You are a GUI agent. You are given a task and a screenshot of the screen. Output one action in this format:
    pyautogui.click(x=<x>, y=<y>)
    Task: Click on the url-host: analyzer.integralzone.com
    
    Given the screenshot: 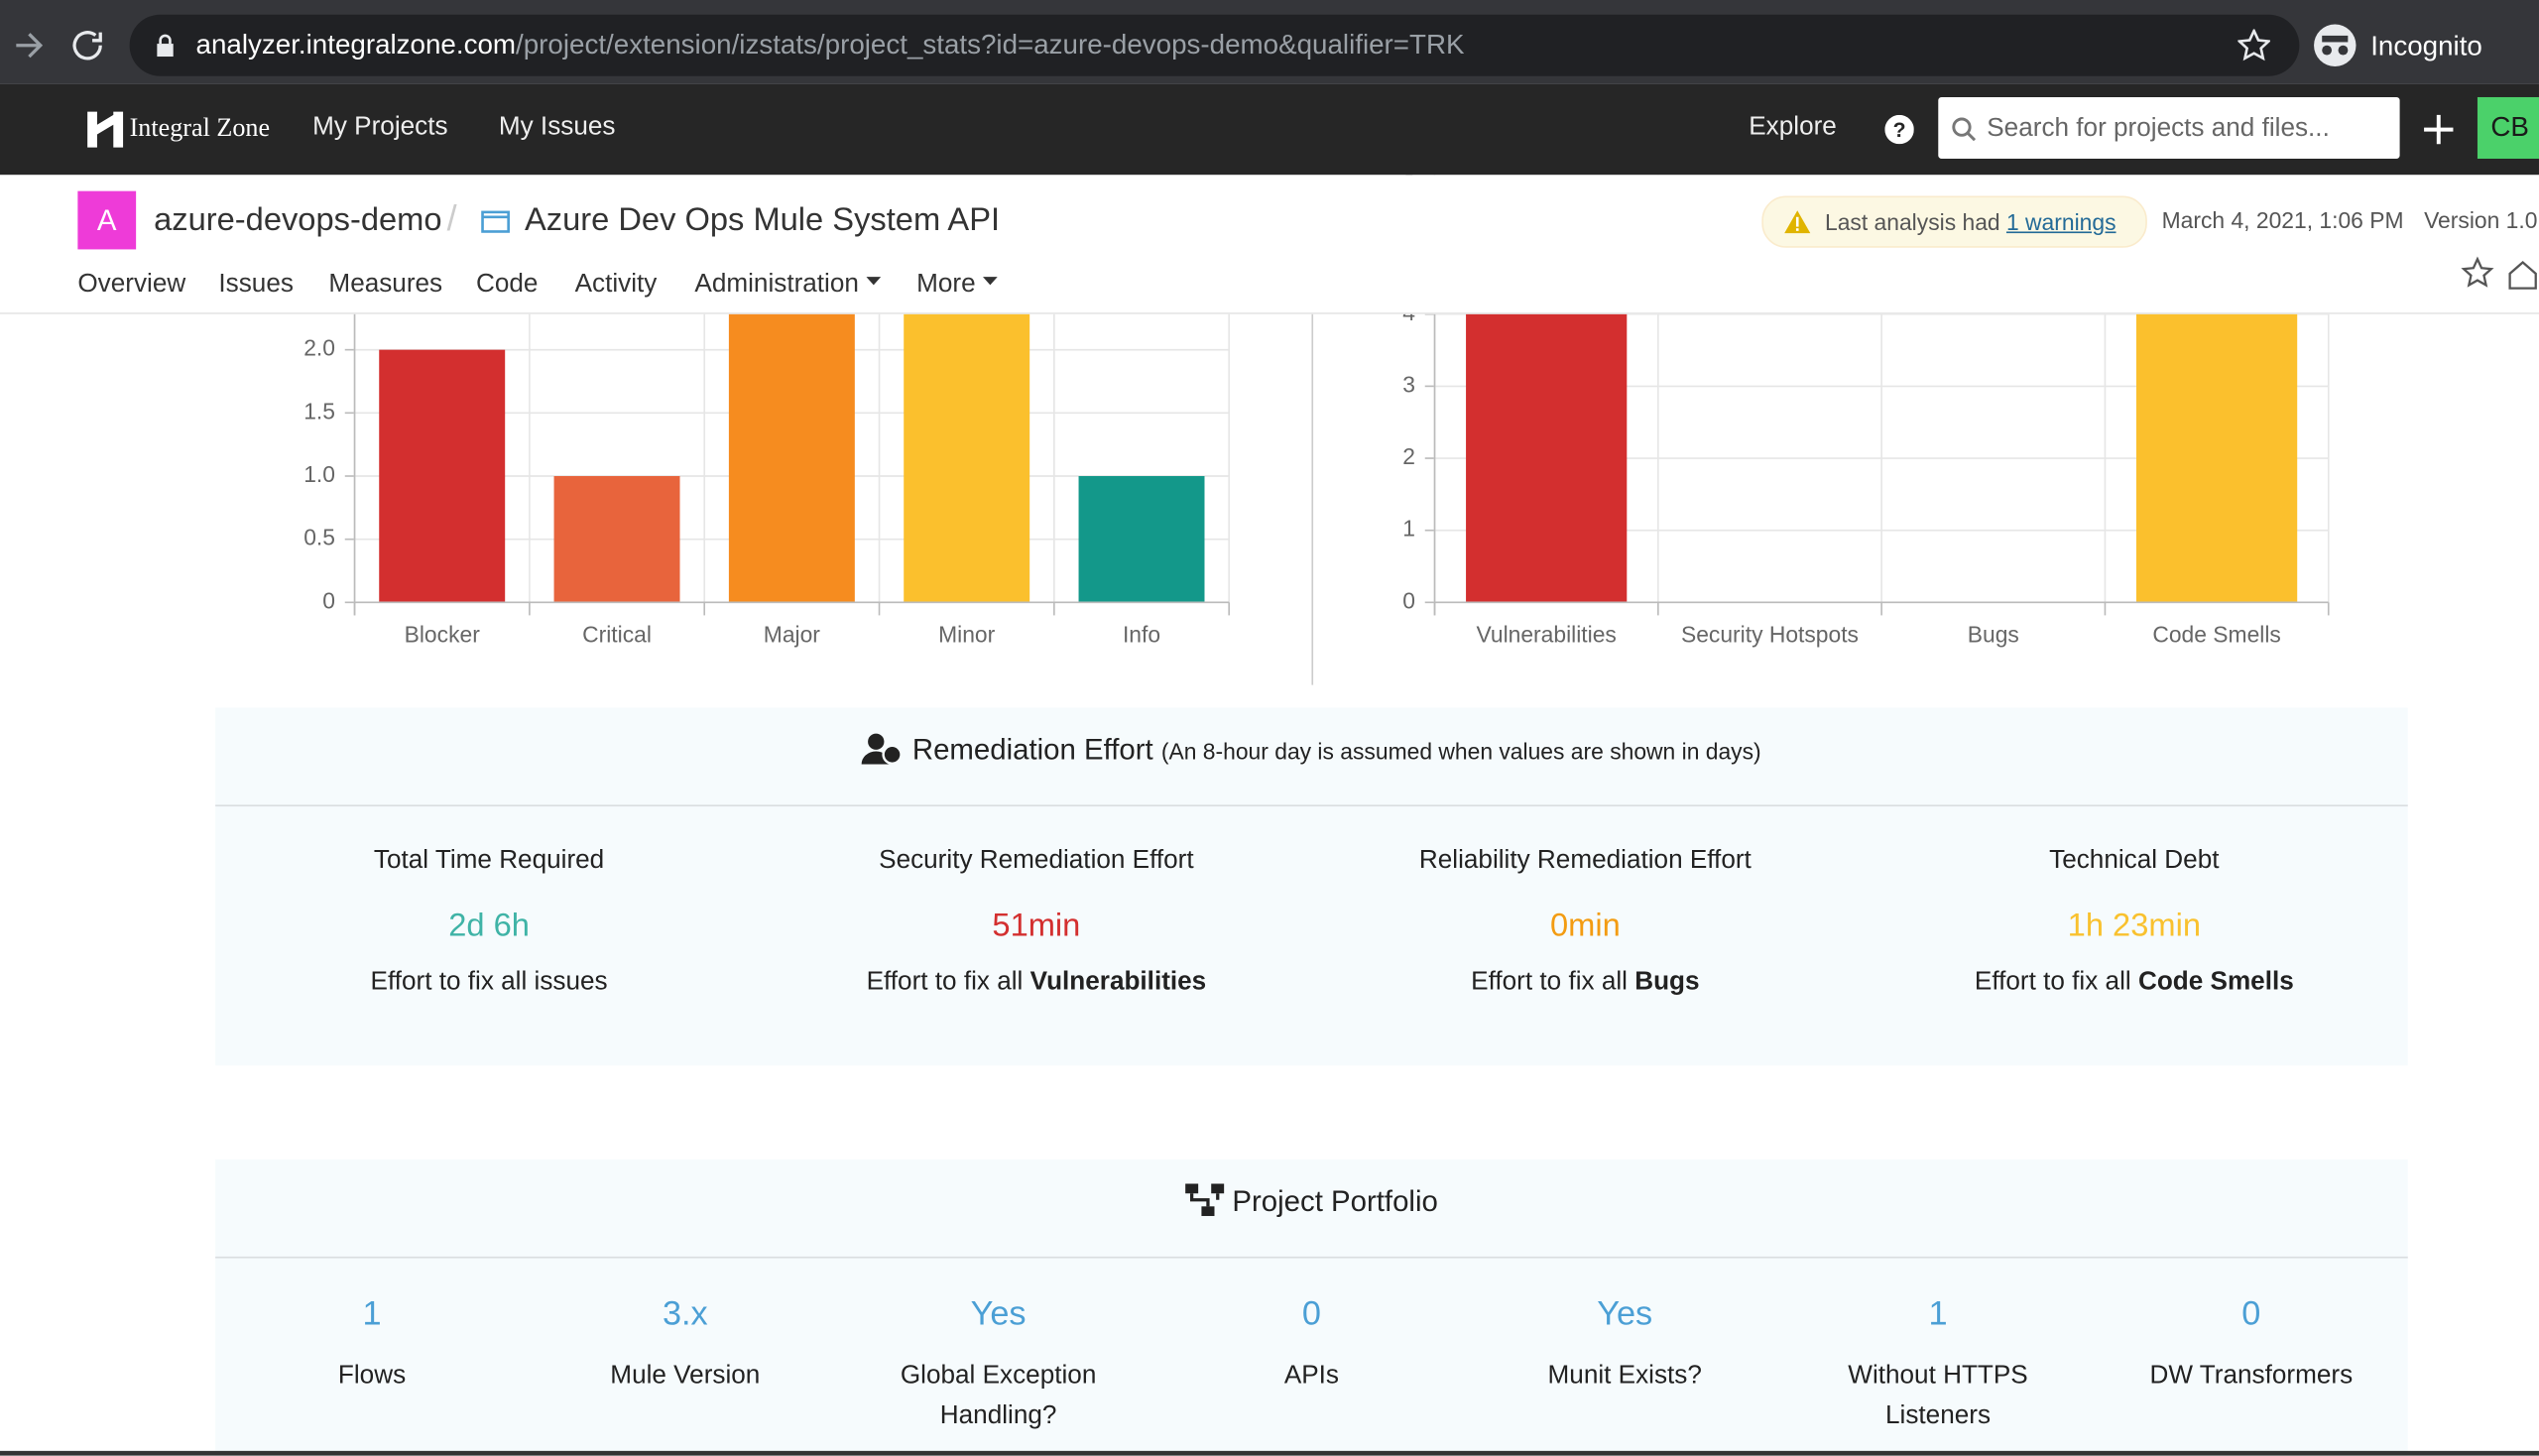 What is the action you would take?
    pyautogui.click(x=356, y=45)
    